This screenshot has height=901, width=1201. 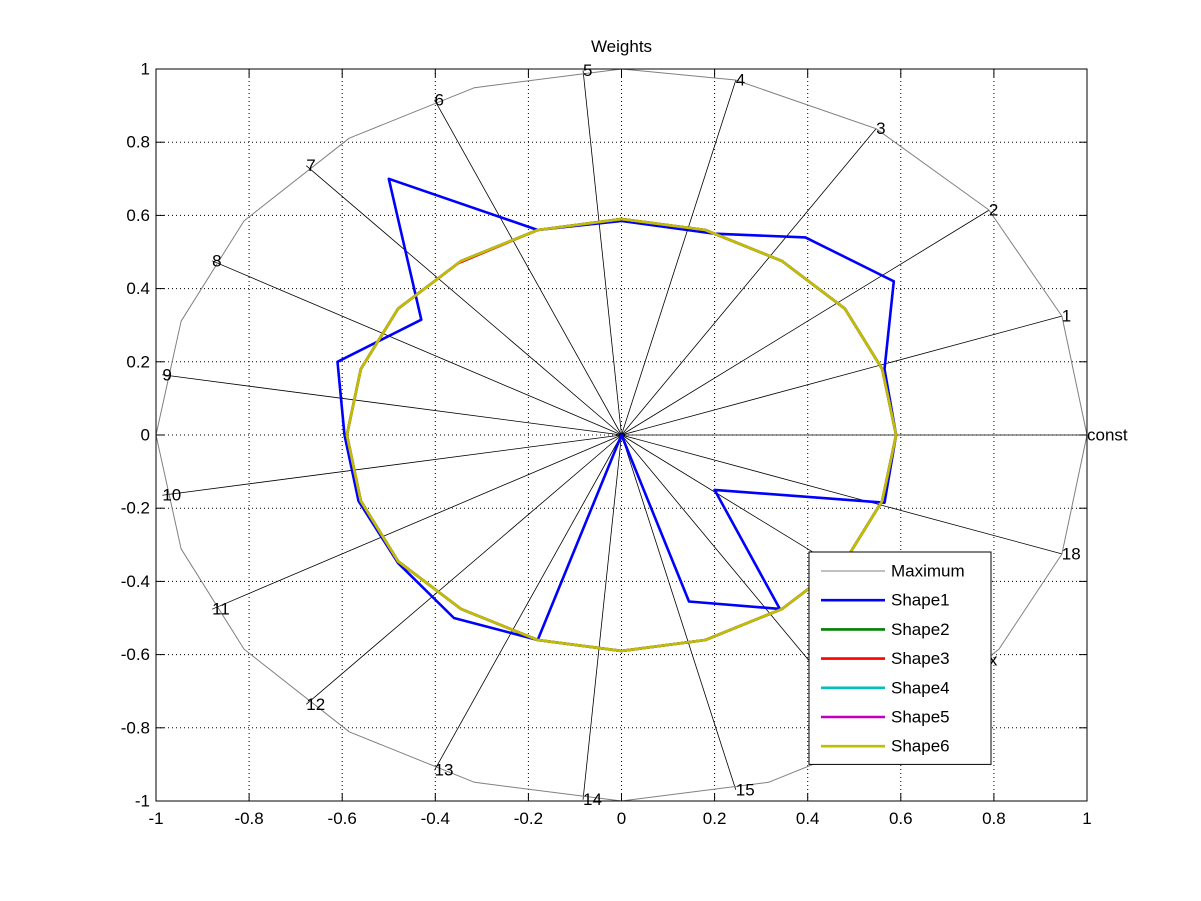 What do you see at coordinates (920, 746) in the screenshot?
I see `legend-label: Shape6` at bounding box center [920, 746].